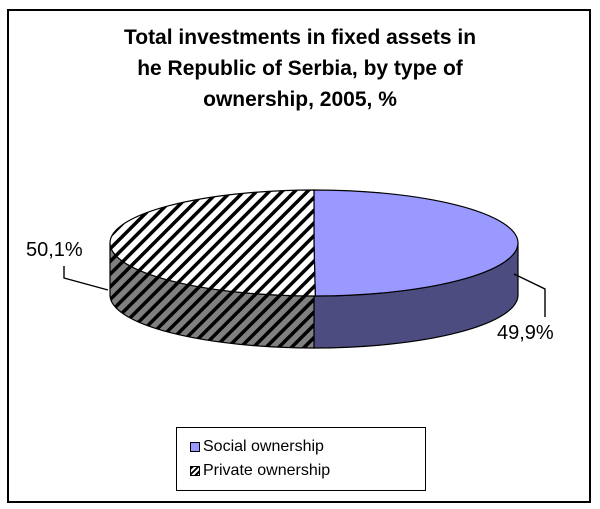 The image size is (600, 509). I want to click on legend-label-social: Social ownership, so click(263, 446).